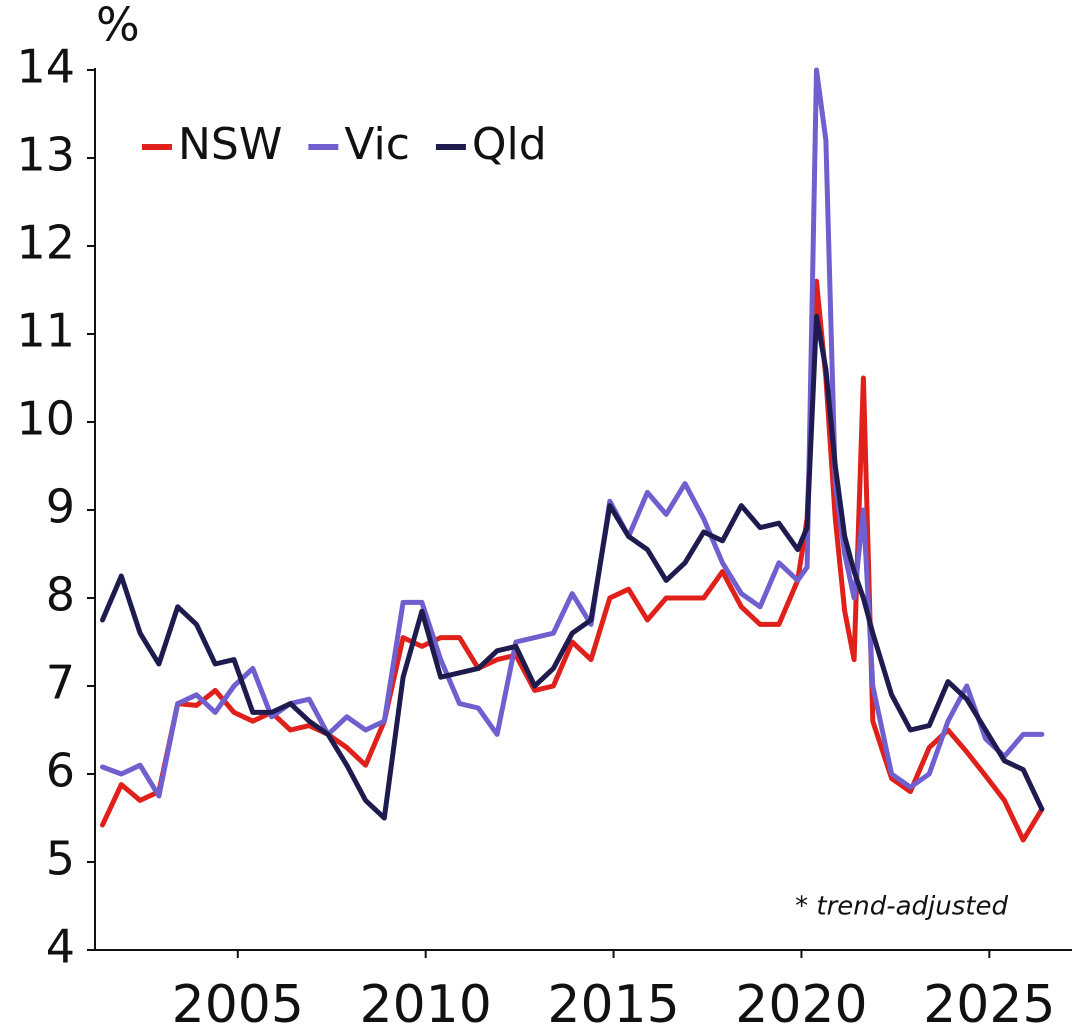  Describe the element at coordinates (60, 595) in the screenshot. I see `y-tick-label: 8` at that location.